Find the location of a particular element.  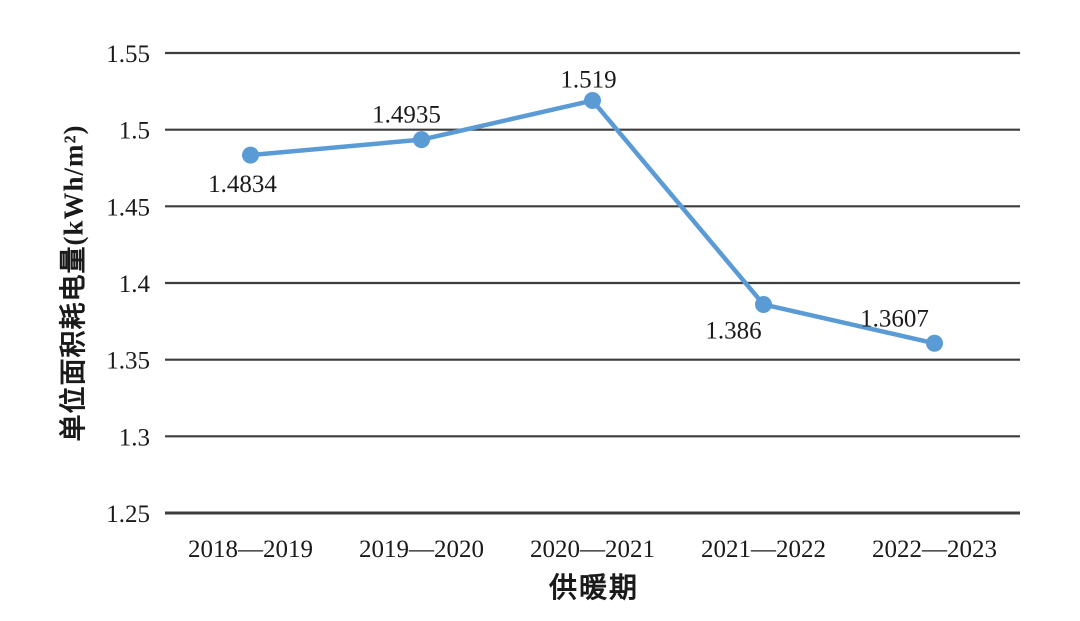

y-tick-label: 1.35 is located at coordinates (128, 361).